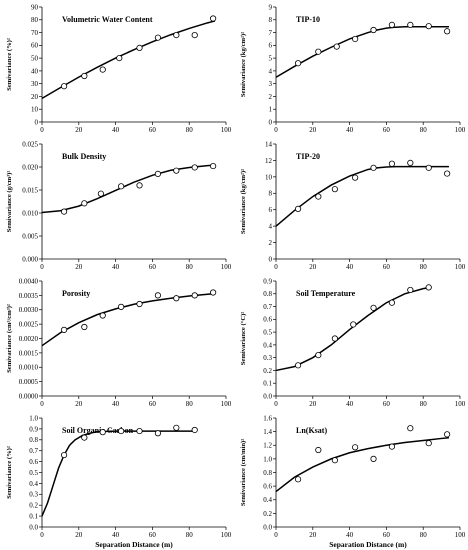  Describe the element at coordinates (353, 329) in the screenshot. I see `soil-temperature-model-curve` at that location.